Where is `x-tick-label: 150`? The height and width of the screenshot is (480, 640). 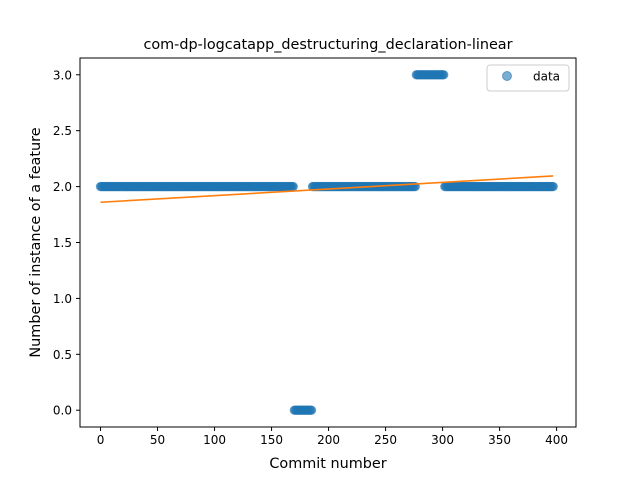
x-tick-label: 150 is located at coordinates (271, 440).